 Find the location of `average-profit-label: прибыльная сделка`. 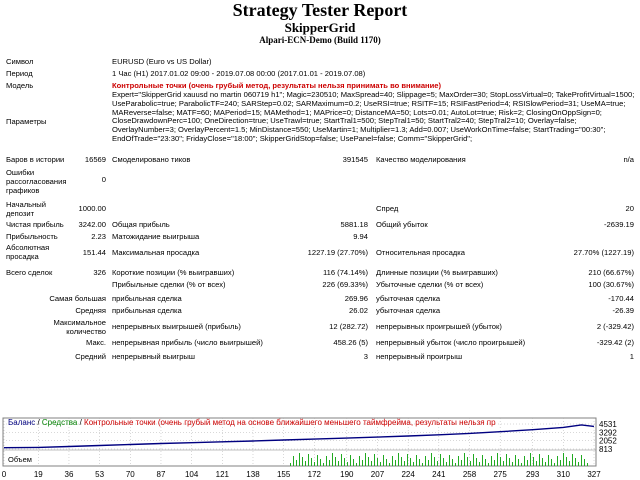

average-profit-label: прибыльная сделка is located at coordinates (147, 310).